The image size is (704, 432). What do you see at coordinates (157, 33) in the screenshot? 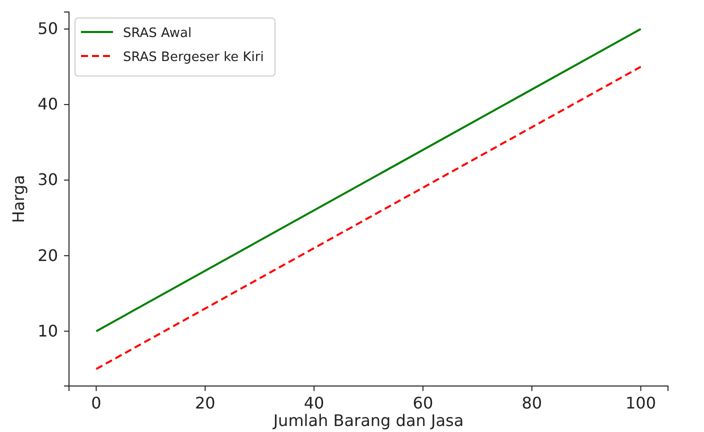
I see `legend-label: SRAS Awal` at bounding box center [157, 33].